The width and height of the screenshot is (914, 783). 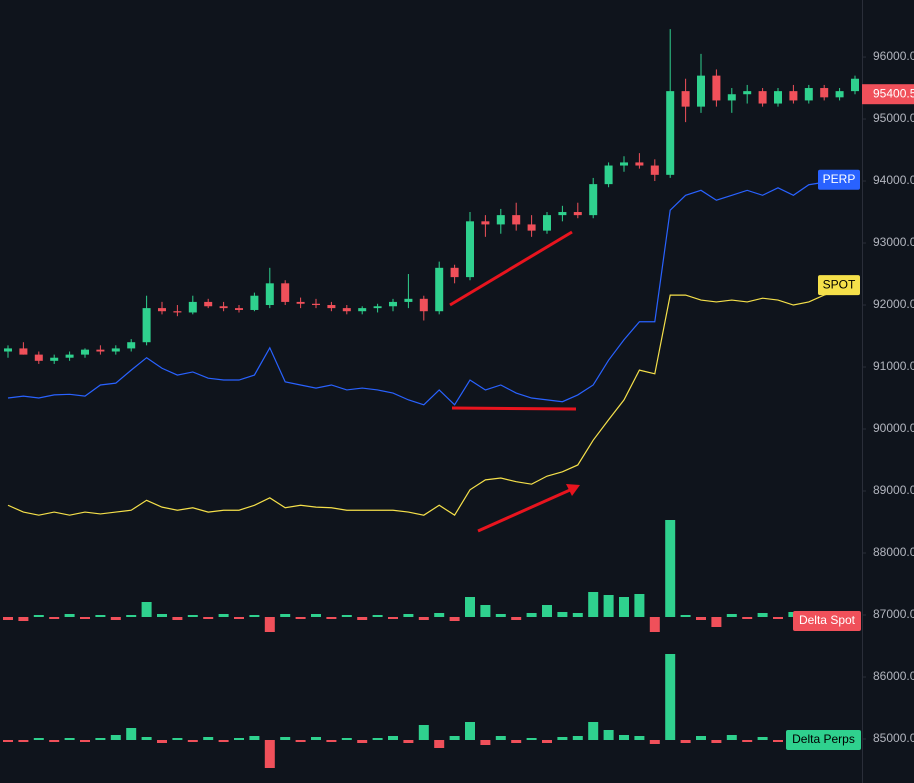 What do you see at coordinates (893, 738) in the screenshot?
I see `y-tick-label: 85000.00` at bounding box center [893, 738].